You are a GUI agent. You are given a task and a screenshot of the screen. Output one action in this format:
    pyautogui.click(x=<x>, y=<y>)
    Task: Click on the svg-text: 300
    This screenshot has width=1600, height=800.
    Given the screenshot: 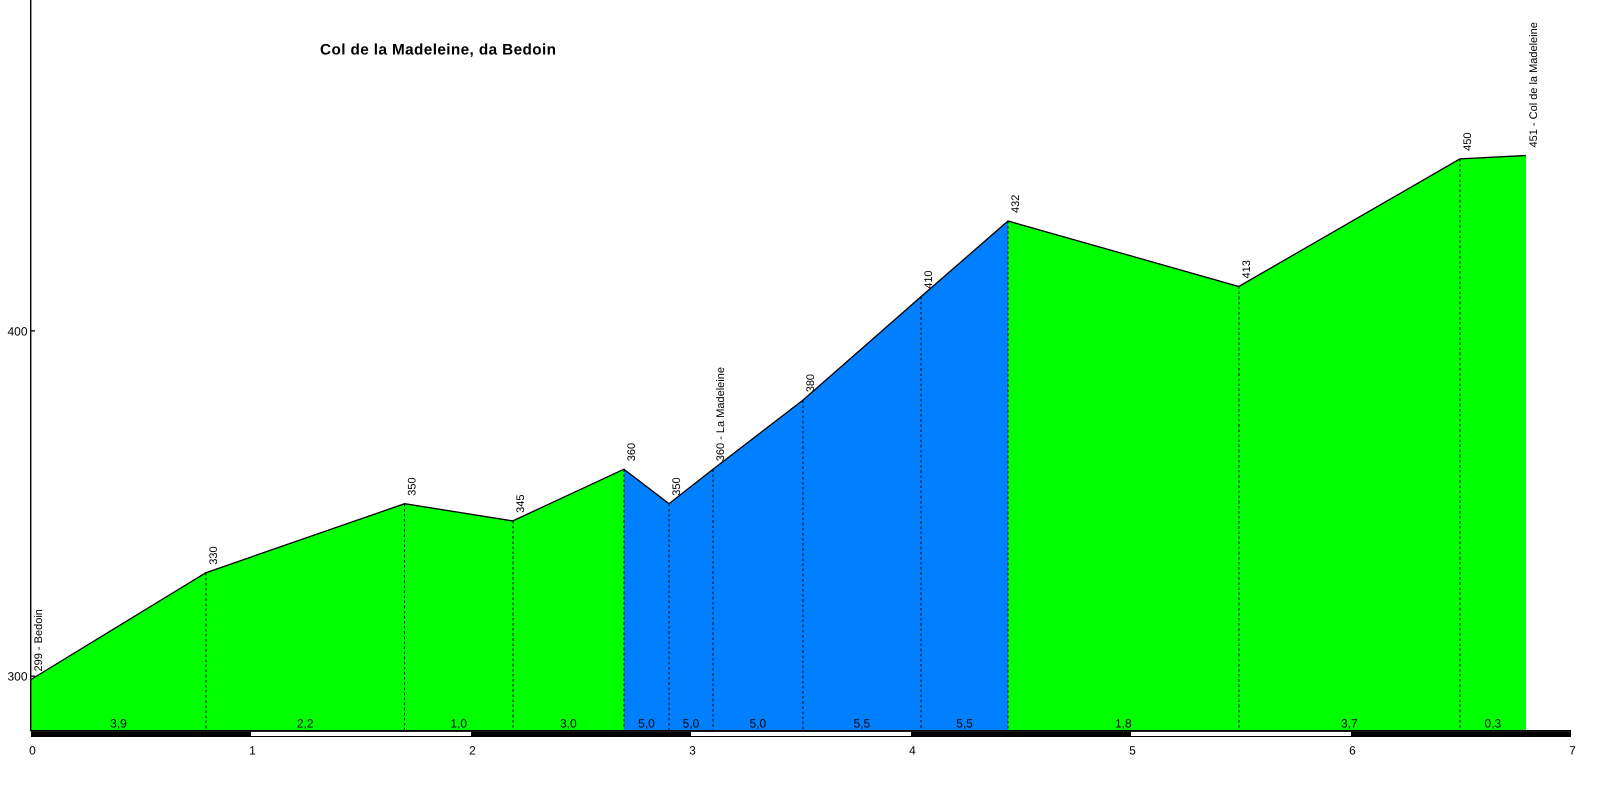 What is the action you would take?
    pyautogui.click(x=17, y=677)
    